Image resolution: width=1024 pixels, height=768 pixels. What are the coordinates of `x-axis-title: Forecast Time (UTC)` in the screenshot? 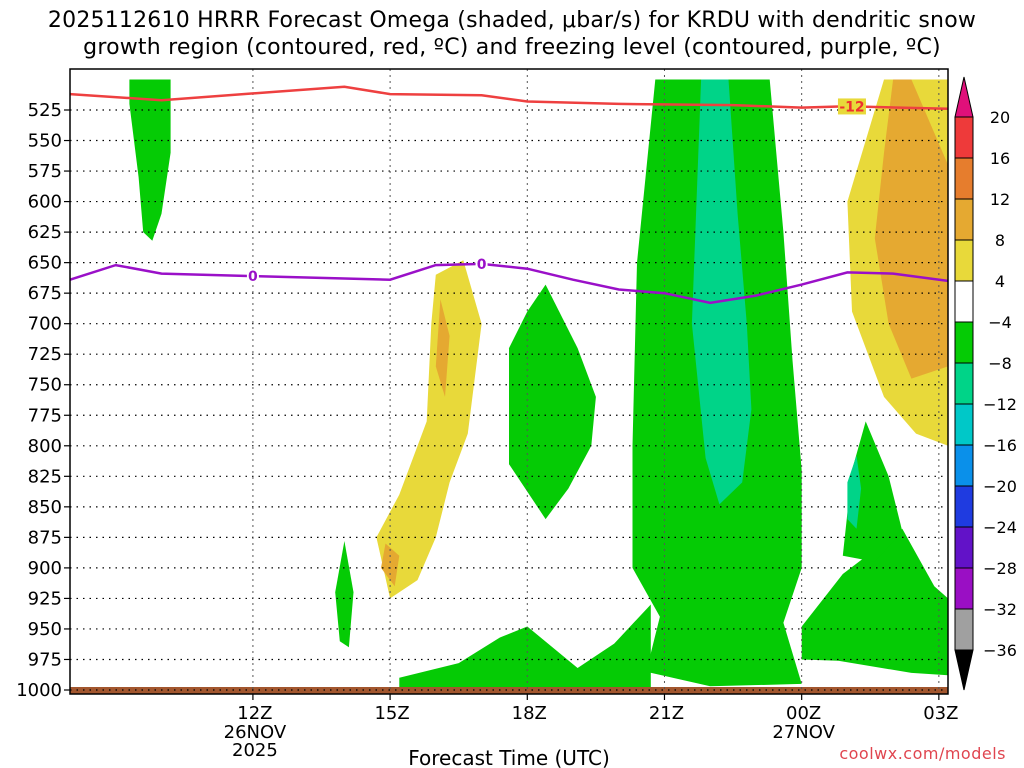 It's located at (509, 757).